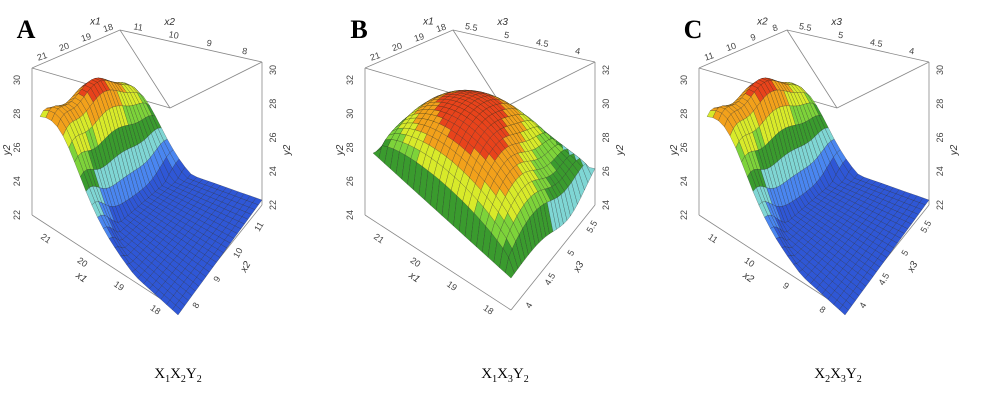  I want to click on bottom-right-tick-label: 10, so click(238, 253).